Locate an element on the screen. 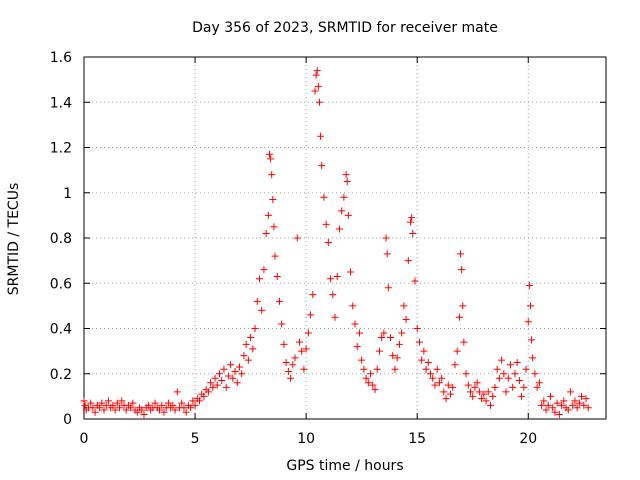 The height and width of the screenshot is (480, 640). y-tick-label: 0.6 is located at coordinates (61, 284).